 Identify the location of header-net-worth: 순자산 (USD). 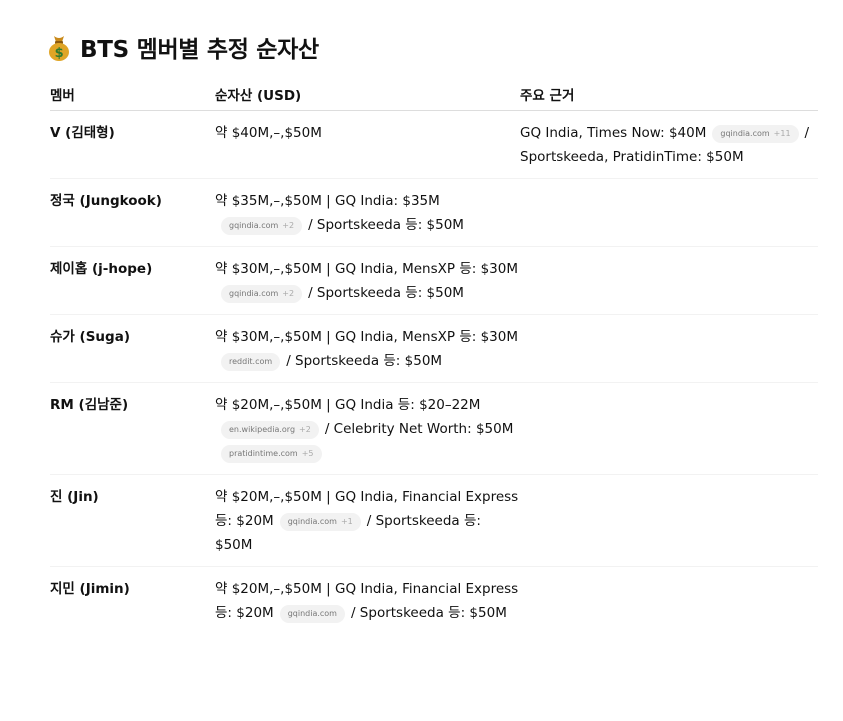
(367, 97).